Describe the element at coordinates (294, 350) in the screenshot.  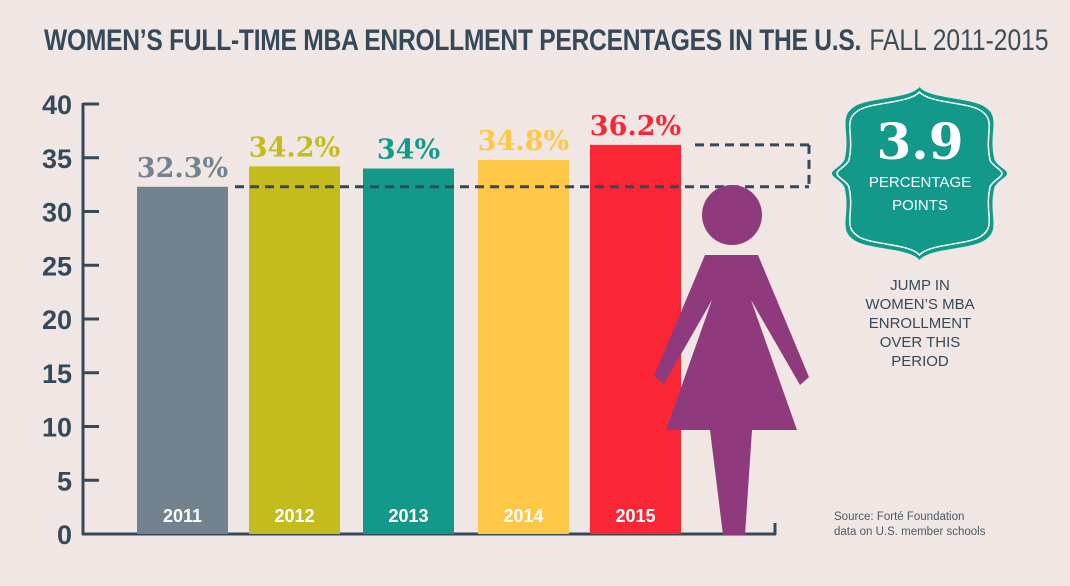
I see `bar-2012` at that location.